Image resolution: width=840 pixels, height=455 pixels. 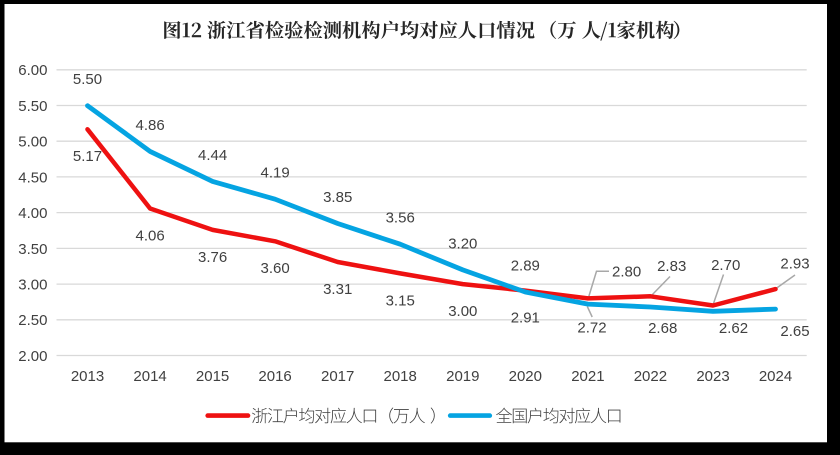 What do you see at coordinates (400, 300) in the screenshot?
I see `svg-text: 3.15` at bounding box center [400, 300].